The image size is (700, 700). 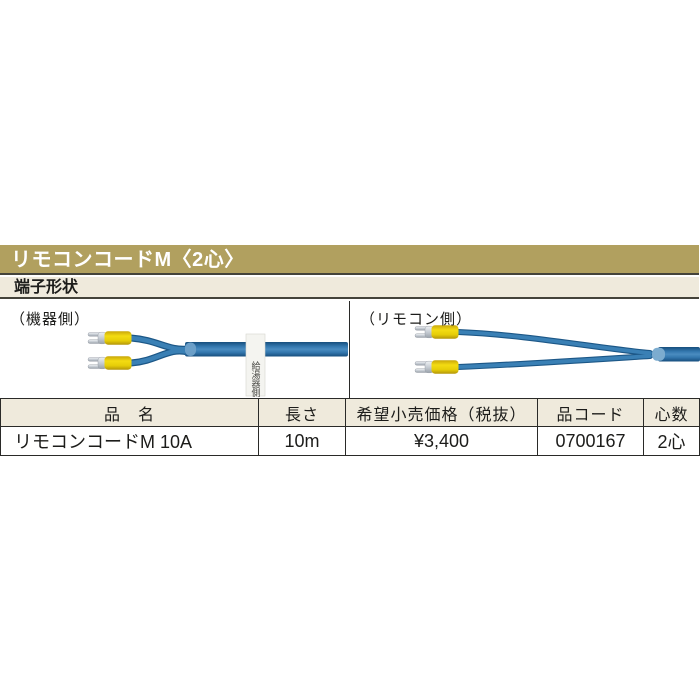 I want to click on product-length: 10m, so click(x=302, y=441).